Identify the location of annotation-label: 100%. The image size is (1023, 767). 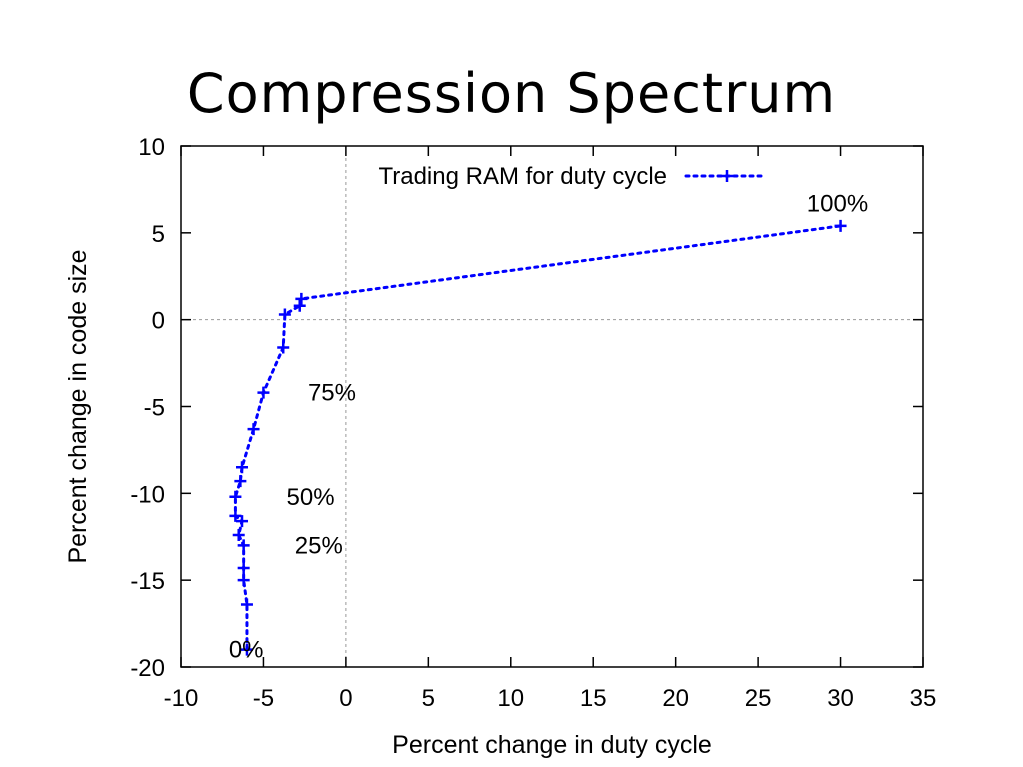
(837, 203).